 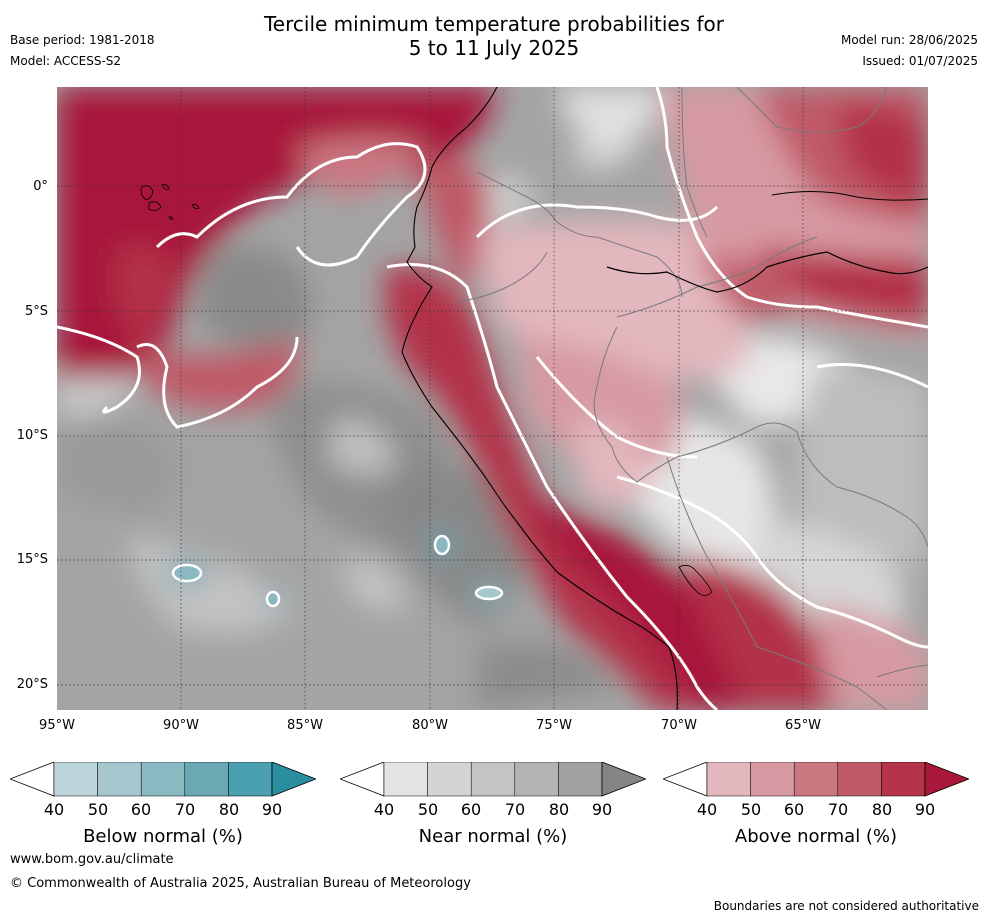 I want to click on colorbar-near-normal: 40 50 60 70 80 90 Near normal (%), so click(x=493, y=805).